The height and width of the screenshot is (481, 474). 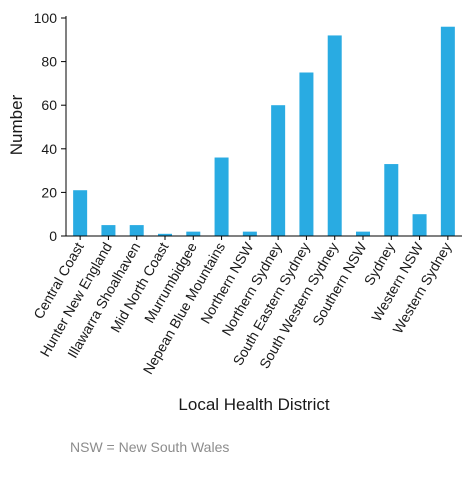 I want to click on y-axis: 0 20 40 60 80 100, so click(x=50, y=127).